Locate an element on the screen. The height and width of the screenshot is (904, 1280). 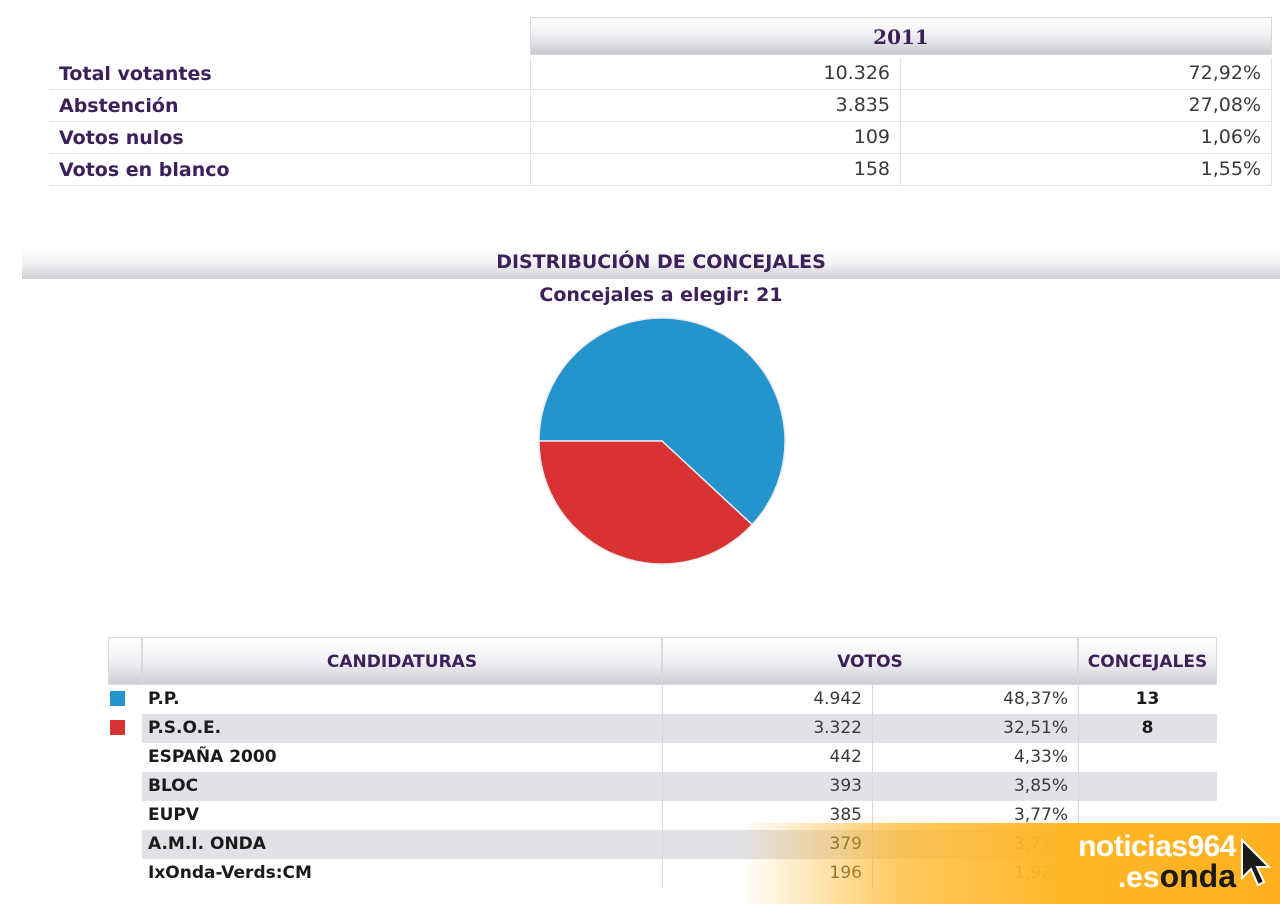
concejales-header: CONCEJALES is located at coordinates (1147, 661).